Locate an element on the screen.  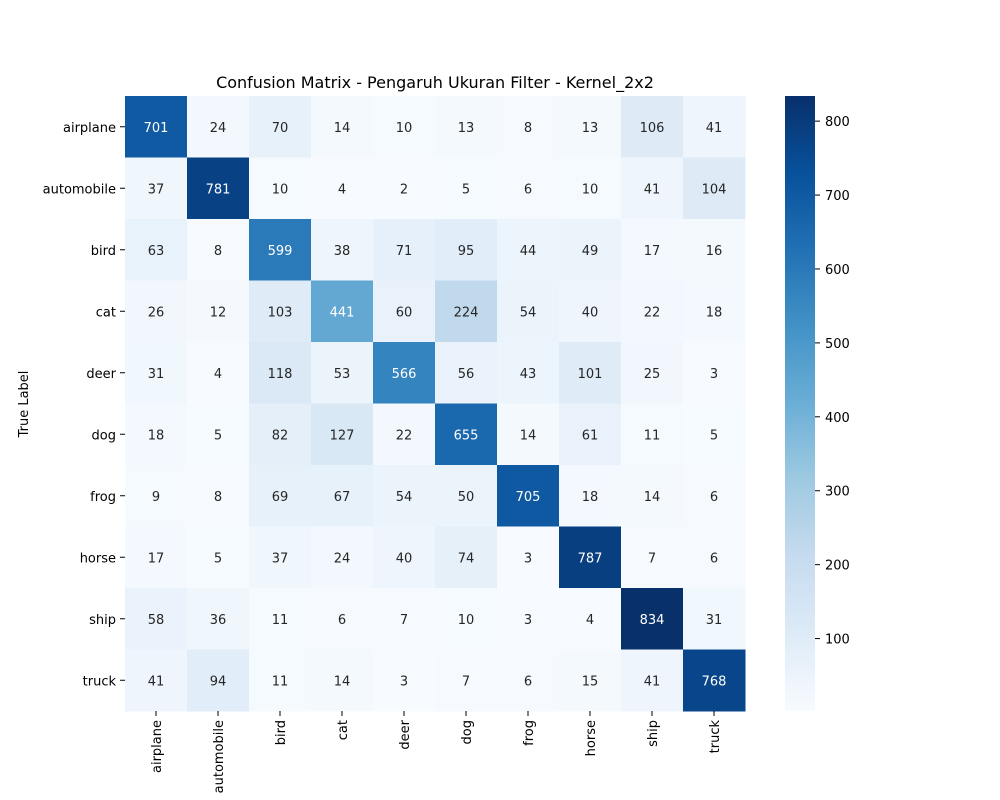
cell-value-label: 36 is located at coordinates (218, 620).